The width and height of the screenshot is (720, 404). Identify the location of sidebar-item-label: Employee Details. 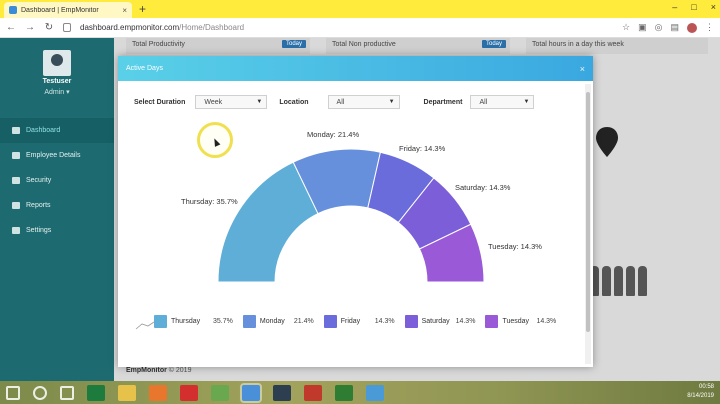
(53, 155).